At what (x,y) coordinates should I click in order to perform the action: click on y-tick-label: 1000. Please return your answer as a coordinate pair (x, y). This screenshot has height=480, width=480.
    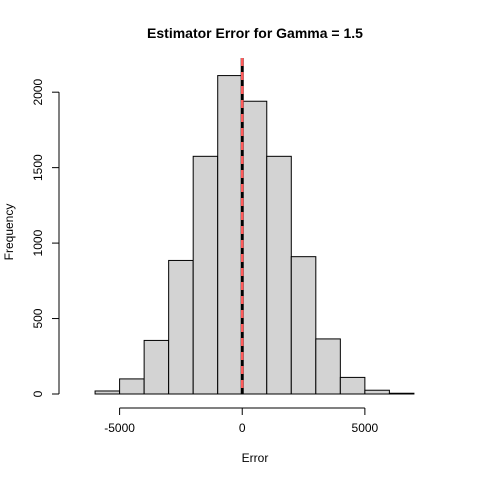
    Looking at the image, I should click on (38, 242).